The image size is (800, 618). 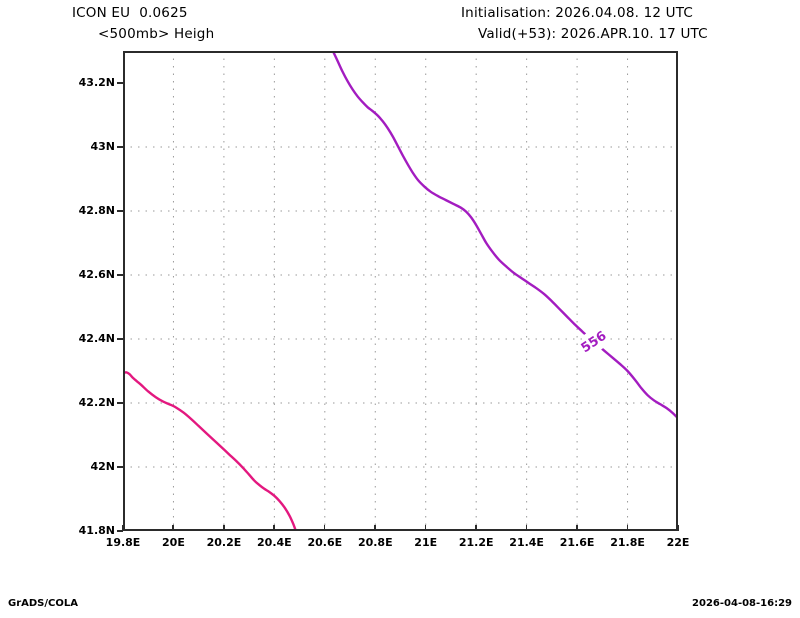 What do you see at coordinates (102, 466) in the screenshot?
I see `y-tick-label: 42N` at bounding box center [102, 466].